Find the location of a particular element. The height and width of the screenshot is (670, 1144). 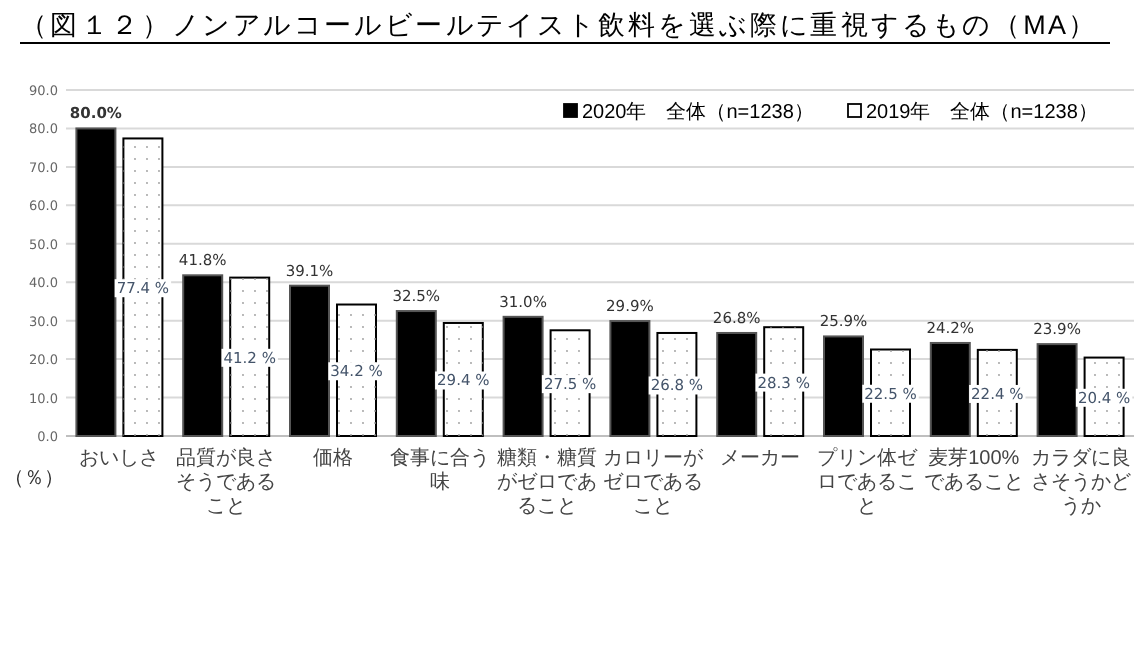

y-axis-title: （％） is located at coordinates (34, 479).